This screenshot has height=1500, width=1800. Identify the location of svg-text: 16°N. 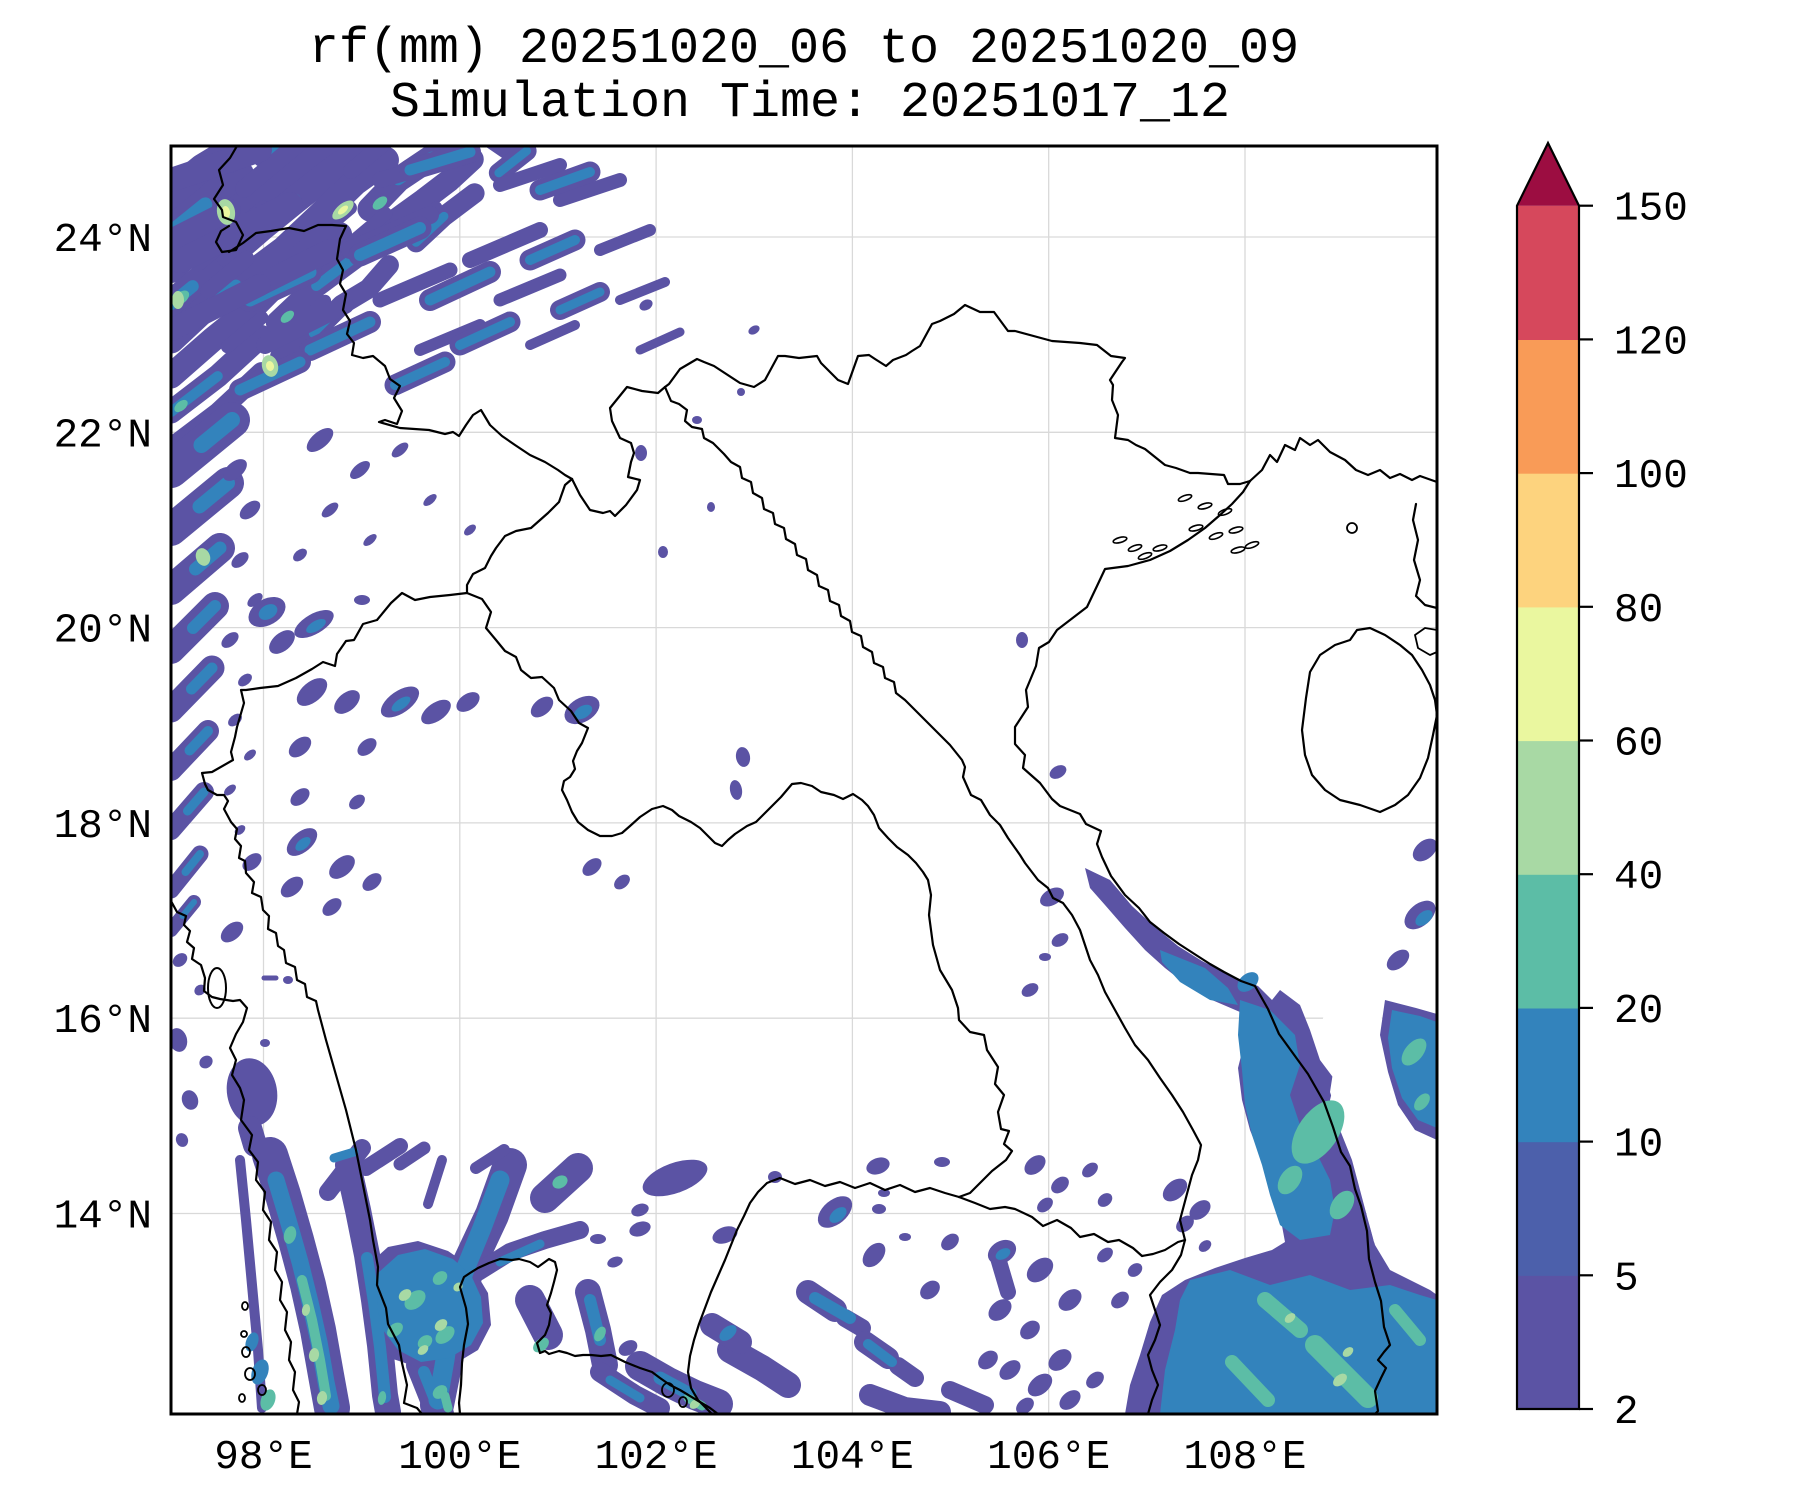
(103, 1022).